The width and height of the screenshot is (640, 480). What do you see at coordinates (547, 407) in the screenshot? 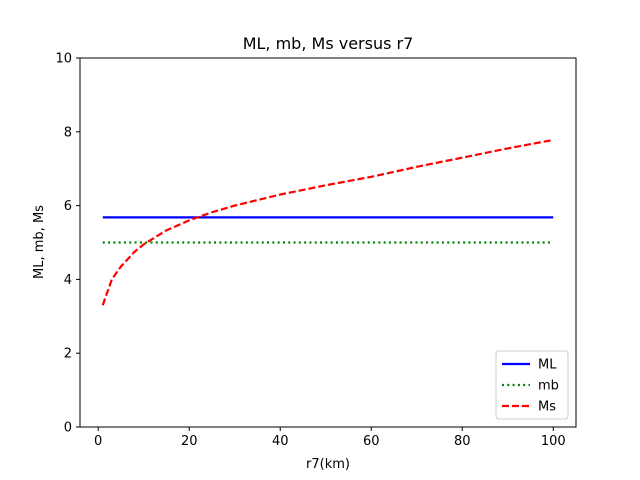
I see `legend-label-Ms: Ms` at bounding box center [547, 407].